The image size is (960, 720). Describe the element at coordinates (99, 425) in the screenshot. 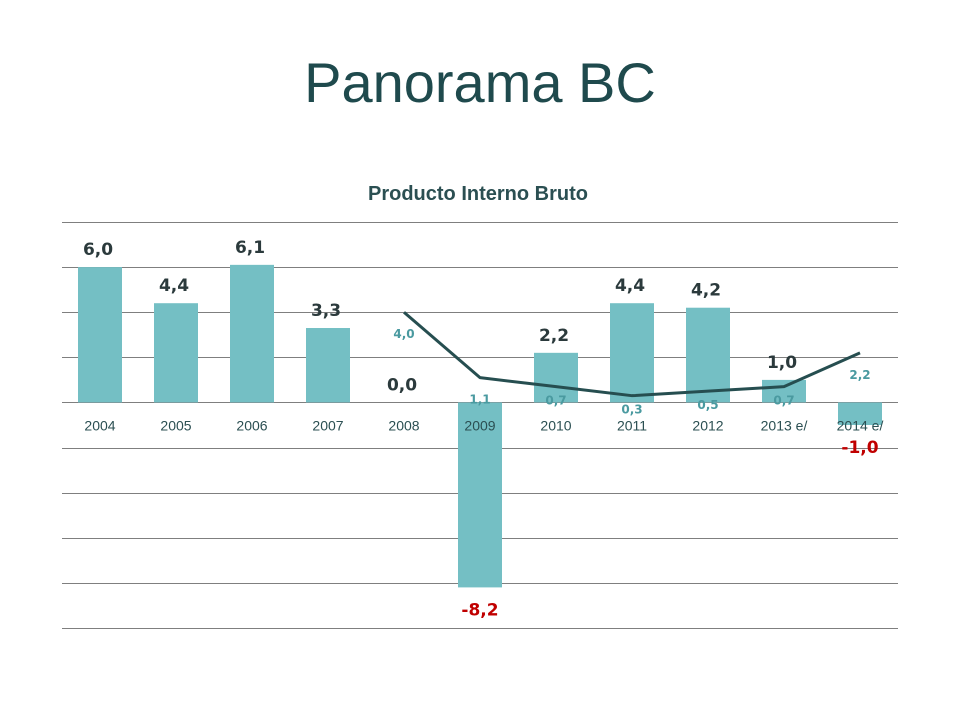

I see `category-label: 2004` at that location.